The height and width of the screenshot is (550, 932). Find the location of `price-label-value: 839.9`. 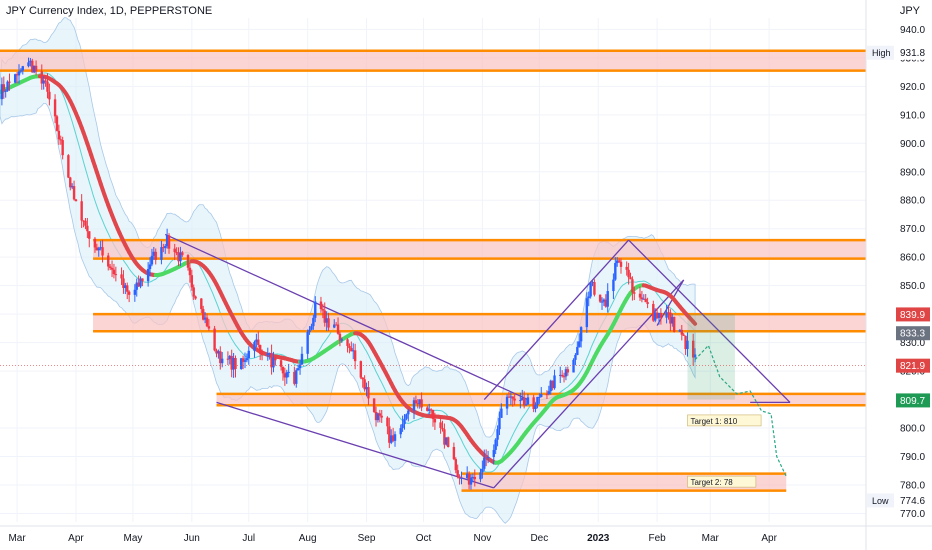

price-label-value: 839.9 is located at coordinates (912, 315).